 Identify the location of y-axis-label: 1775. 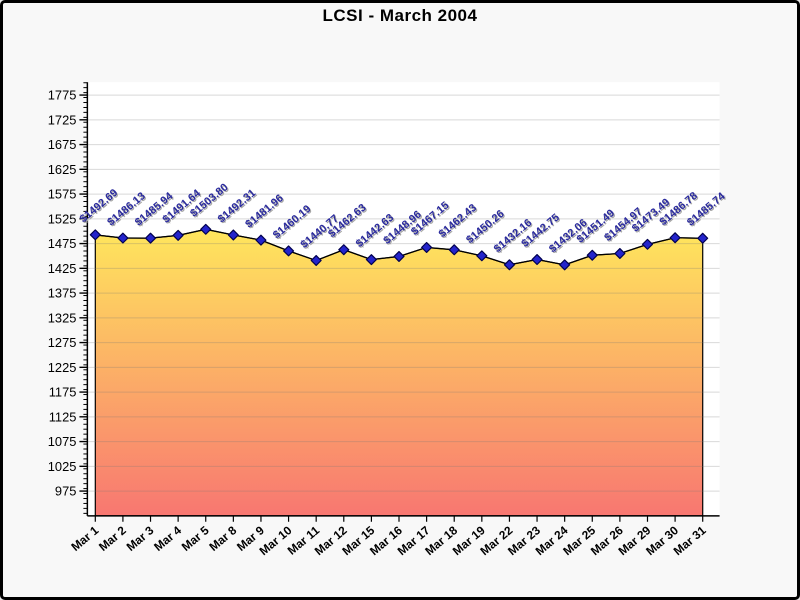
(62, 95).